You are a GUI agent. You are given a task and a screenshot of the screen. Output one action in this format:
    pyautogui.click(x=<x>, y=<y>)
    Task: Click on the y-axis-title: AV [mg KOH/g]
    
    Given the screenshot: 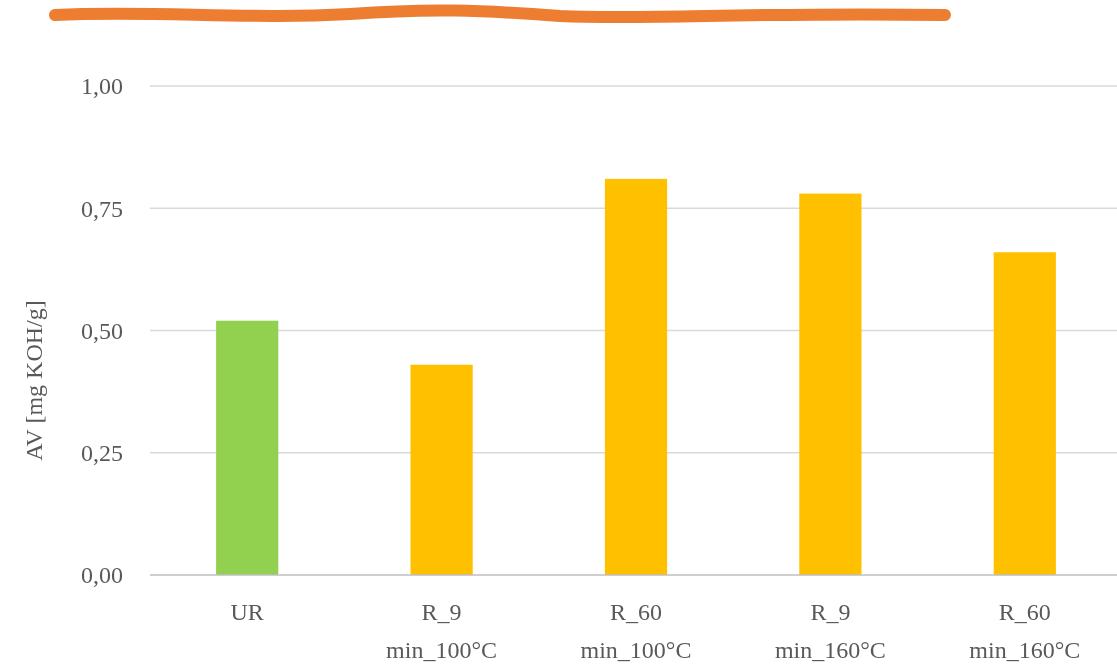 What is the action you would take?
    pyautogui.click(x=34, y=380)
    